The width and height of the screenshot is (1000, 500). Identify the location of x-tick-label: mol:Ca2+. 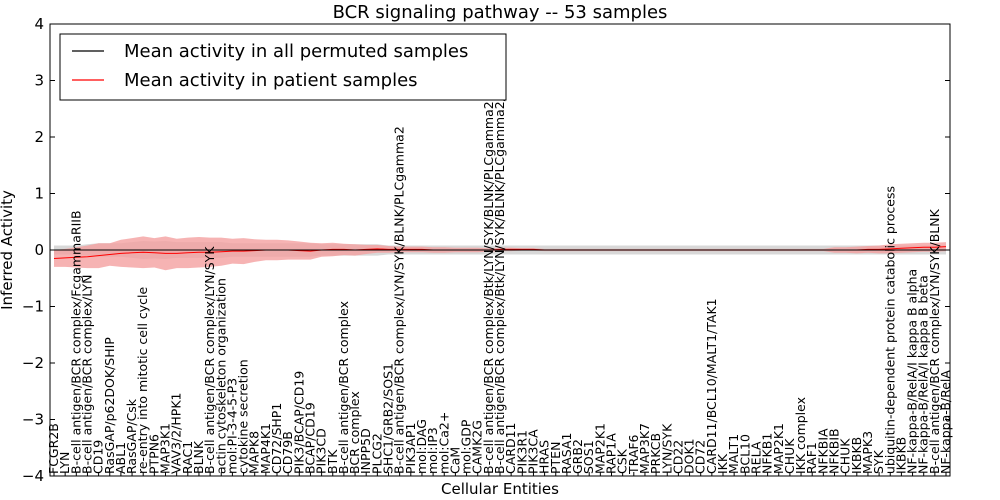
(443, 443).